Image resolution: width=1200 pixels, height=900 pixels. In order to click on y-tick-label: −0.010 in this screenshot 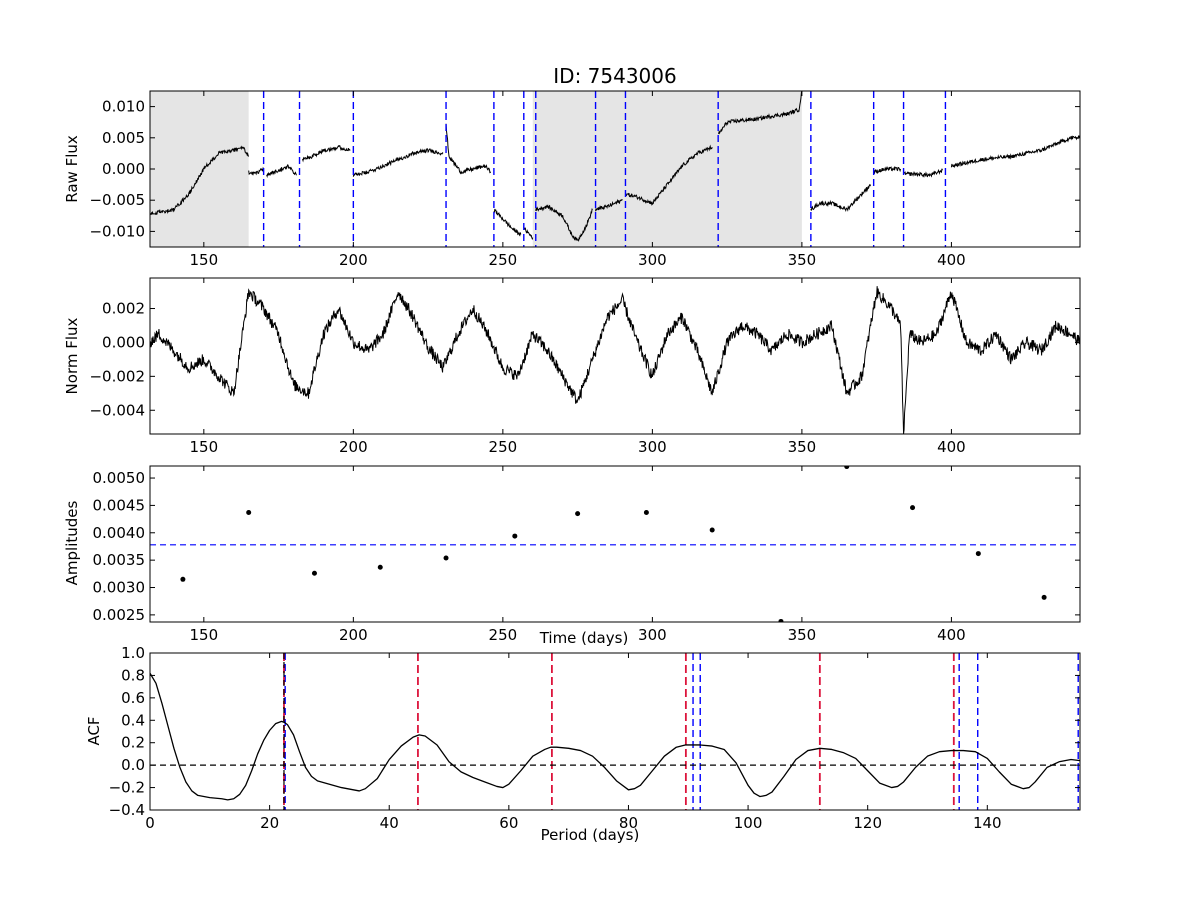, I will do `click(117, 231)`.